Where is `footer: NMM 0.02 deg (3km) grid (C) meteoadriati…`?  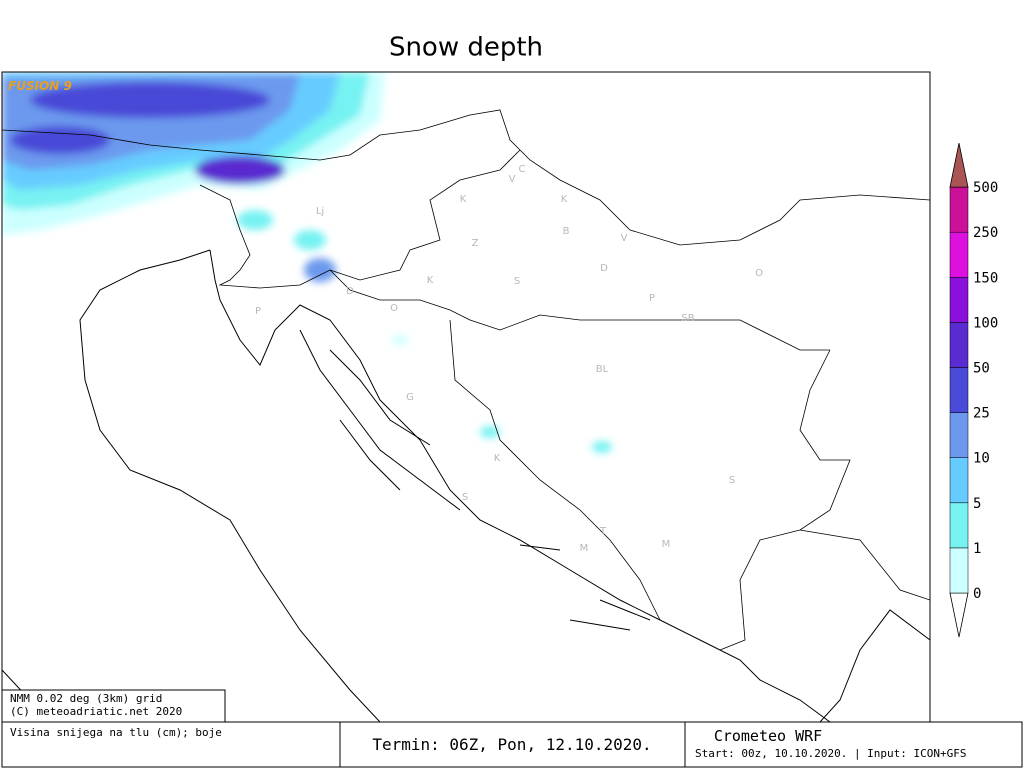 footer: NMM 0.02 deg (3km) grid (C) meteoadriati… is located at coordinates (512, 728).